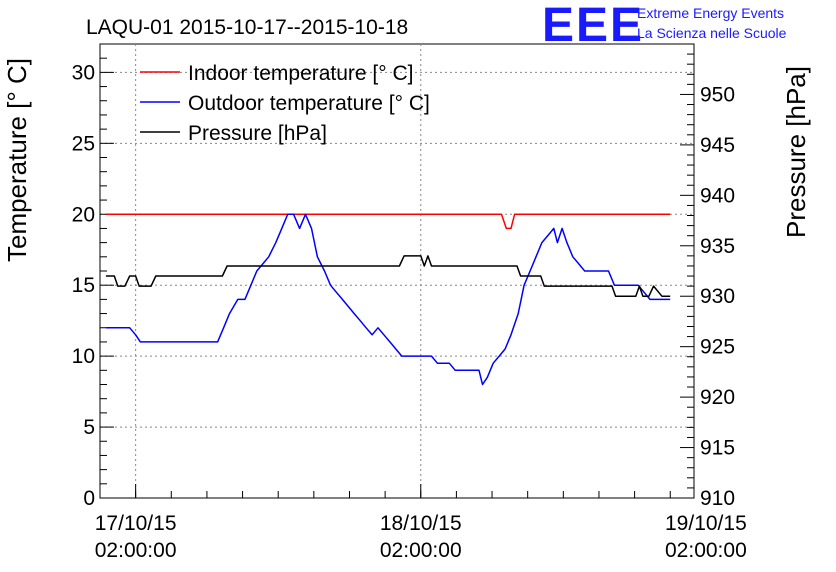 This screenshot has width=836, height=572. Describe the element at coordinates (83, 356) in the screenshot. I see `y-tick-label-left: 10` at that location.